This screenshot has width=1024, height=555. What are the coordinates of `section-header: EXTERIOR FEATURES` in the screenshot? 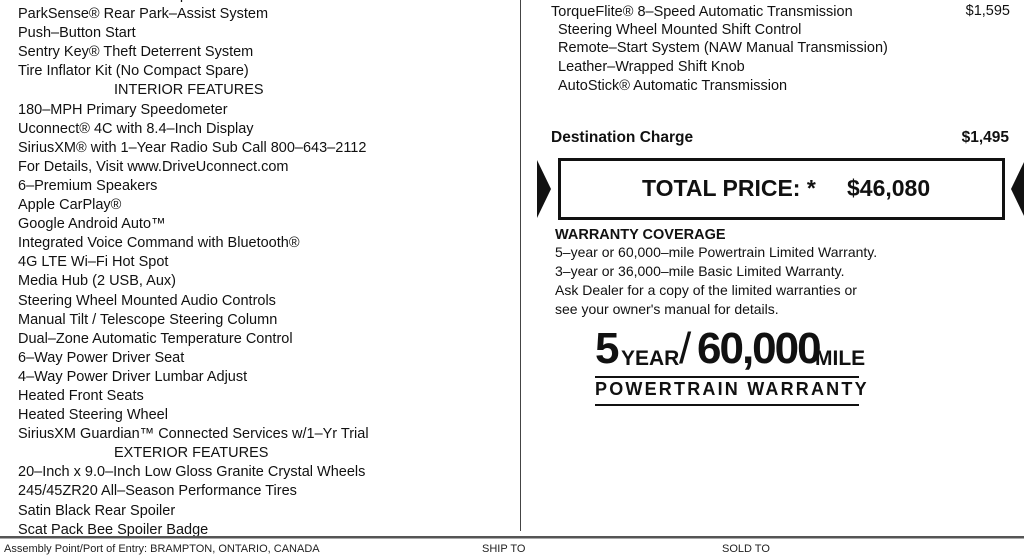 It's located at (191, 453).